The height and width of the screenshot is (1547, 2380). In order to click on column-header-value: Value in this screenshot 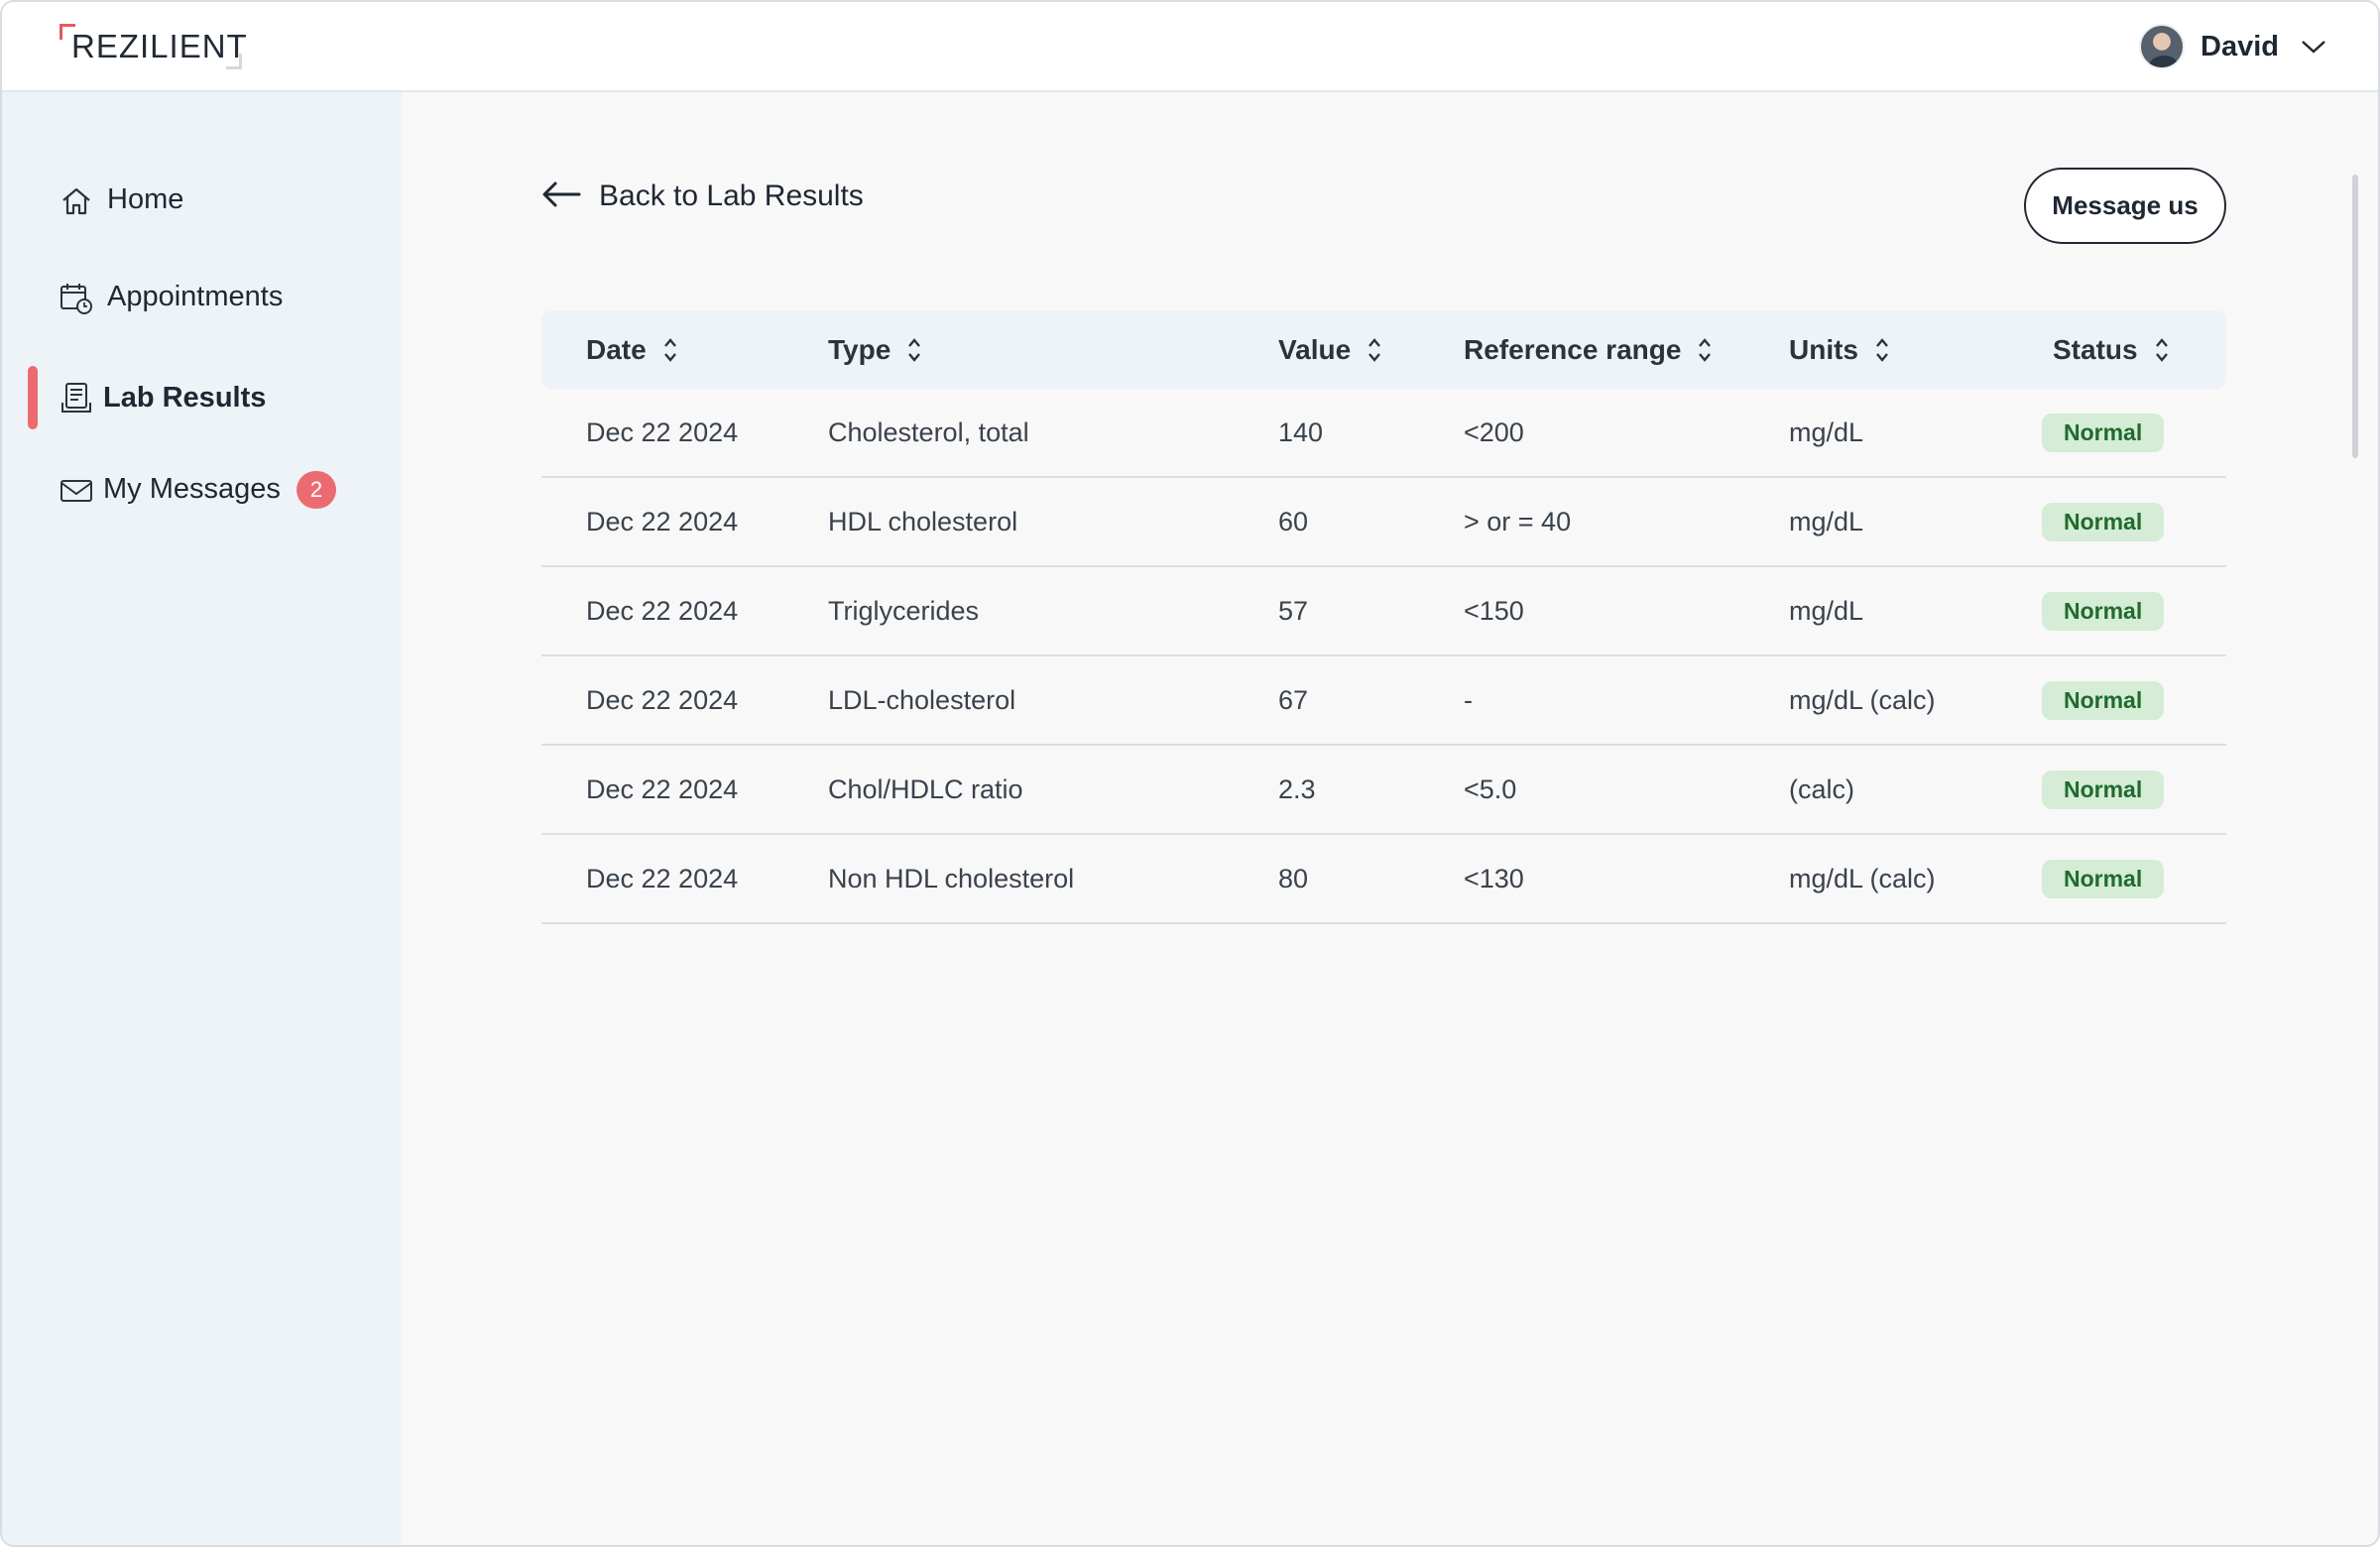, I will do `click(1330, 349)`.